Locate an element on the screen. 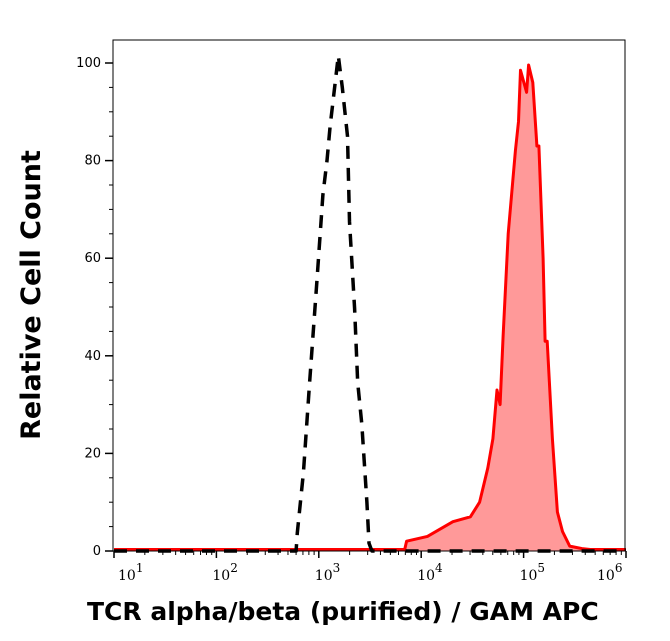 Image resolution: width=670 pixels, height=641 pixels. x-tick-exponent: 5 is located at coordinates (541, 568).